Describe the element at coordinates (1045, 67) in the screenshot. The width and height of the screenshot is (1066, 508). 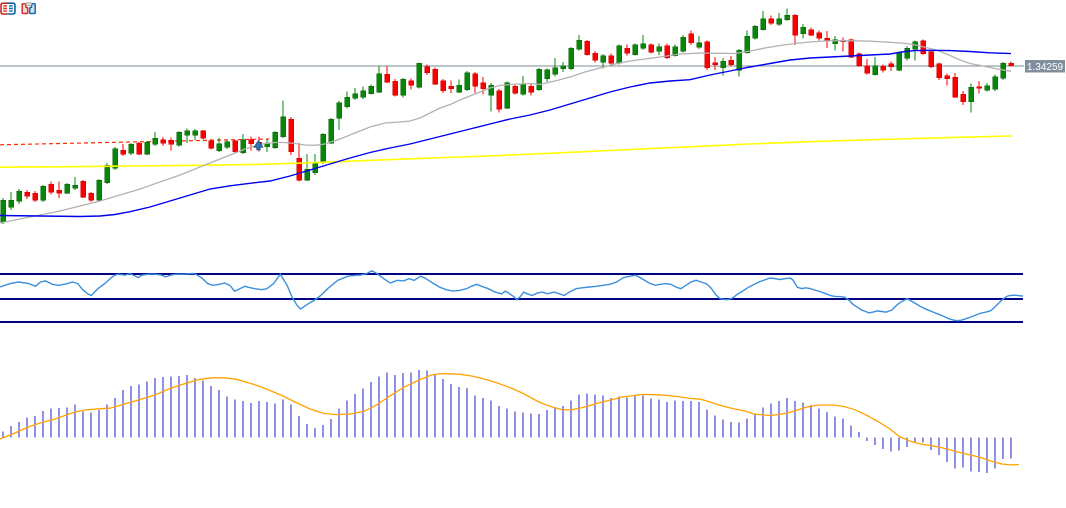
I see `svg-text: 1.34259` at that location.